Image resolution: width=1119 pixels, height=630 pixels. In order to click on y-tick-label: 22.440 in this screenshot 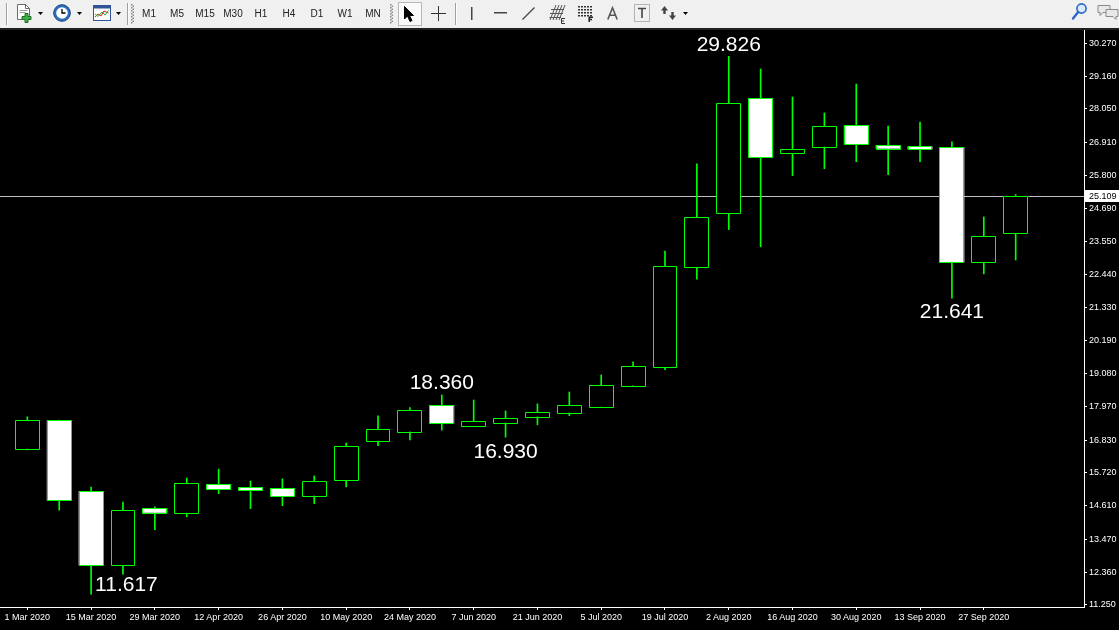, I will do `click(1103, 273)`.